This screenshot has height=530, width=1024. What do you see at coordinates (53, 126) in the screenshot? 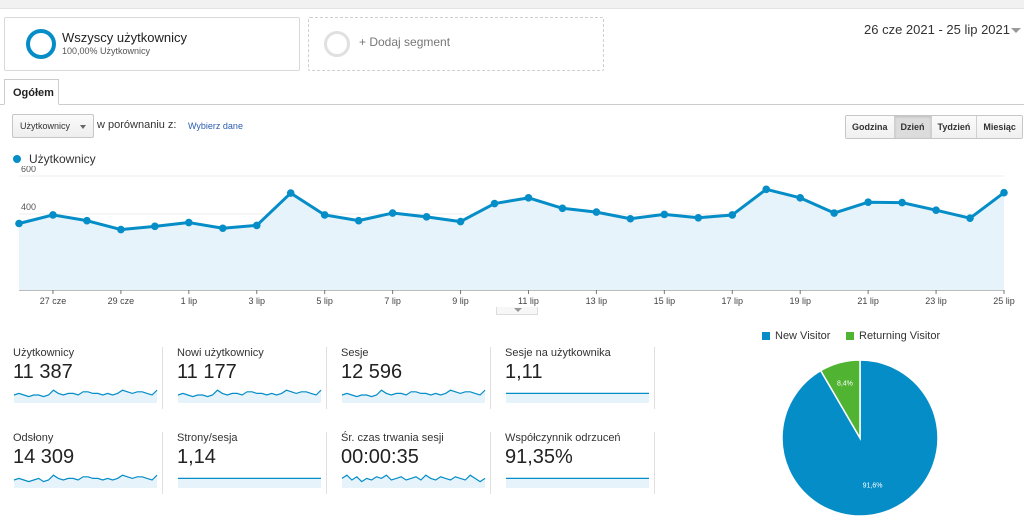
I see `metric-select: Użytkownicy` at bounding box center [53, 126].